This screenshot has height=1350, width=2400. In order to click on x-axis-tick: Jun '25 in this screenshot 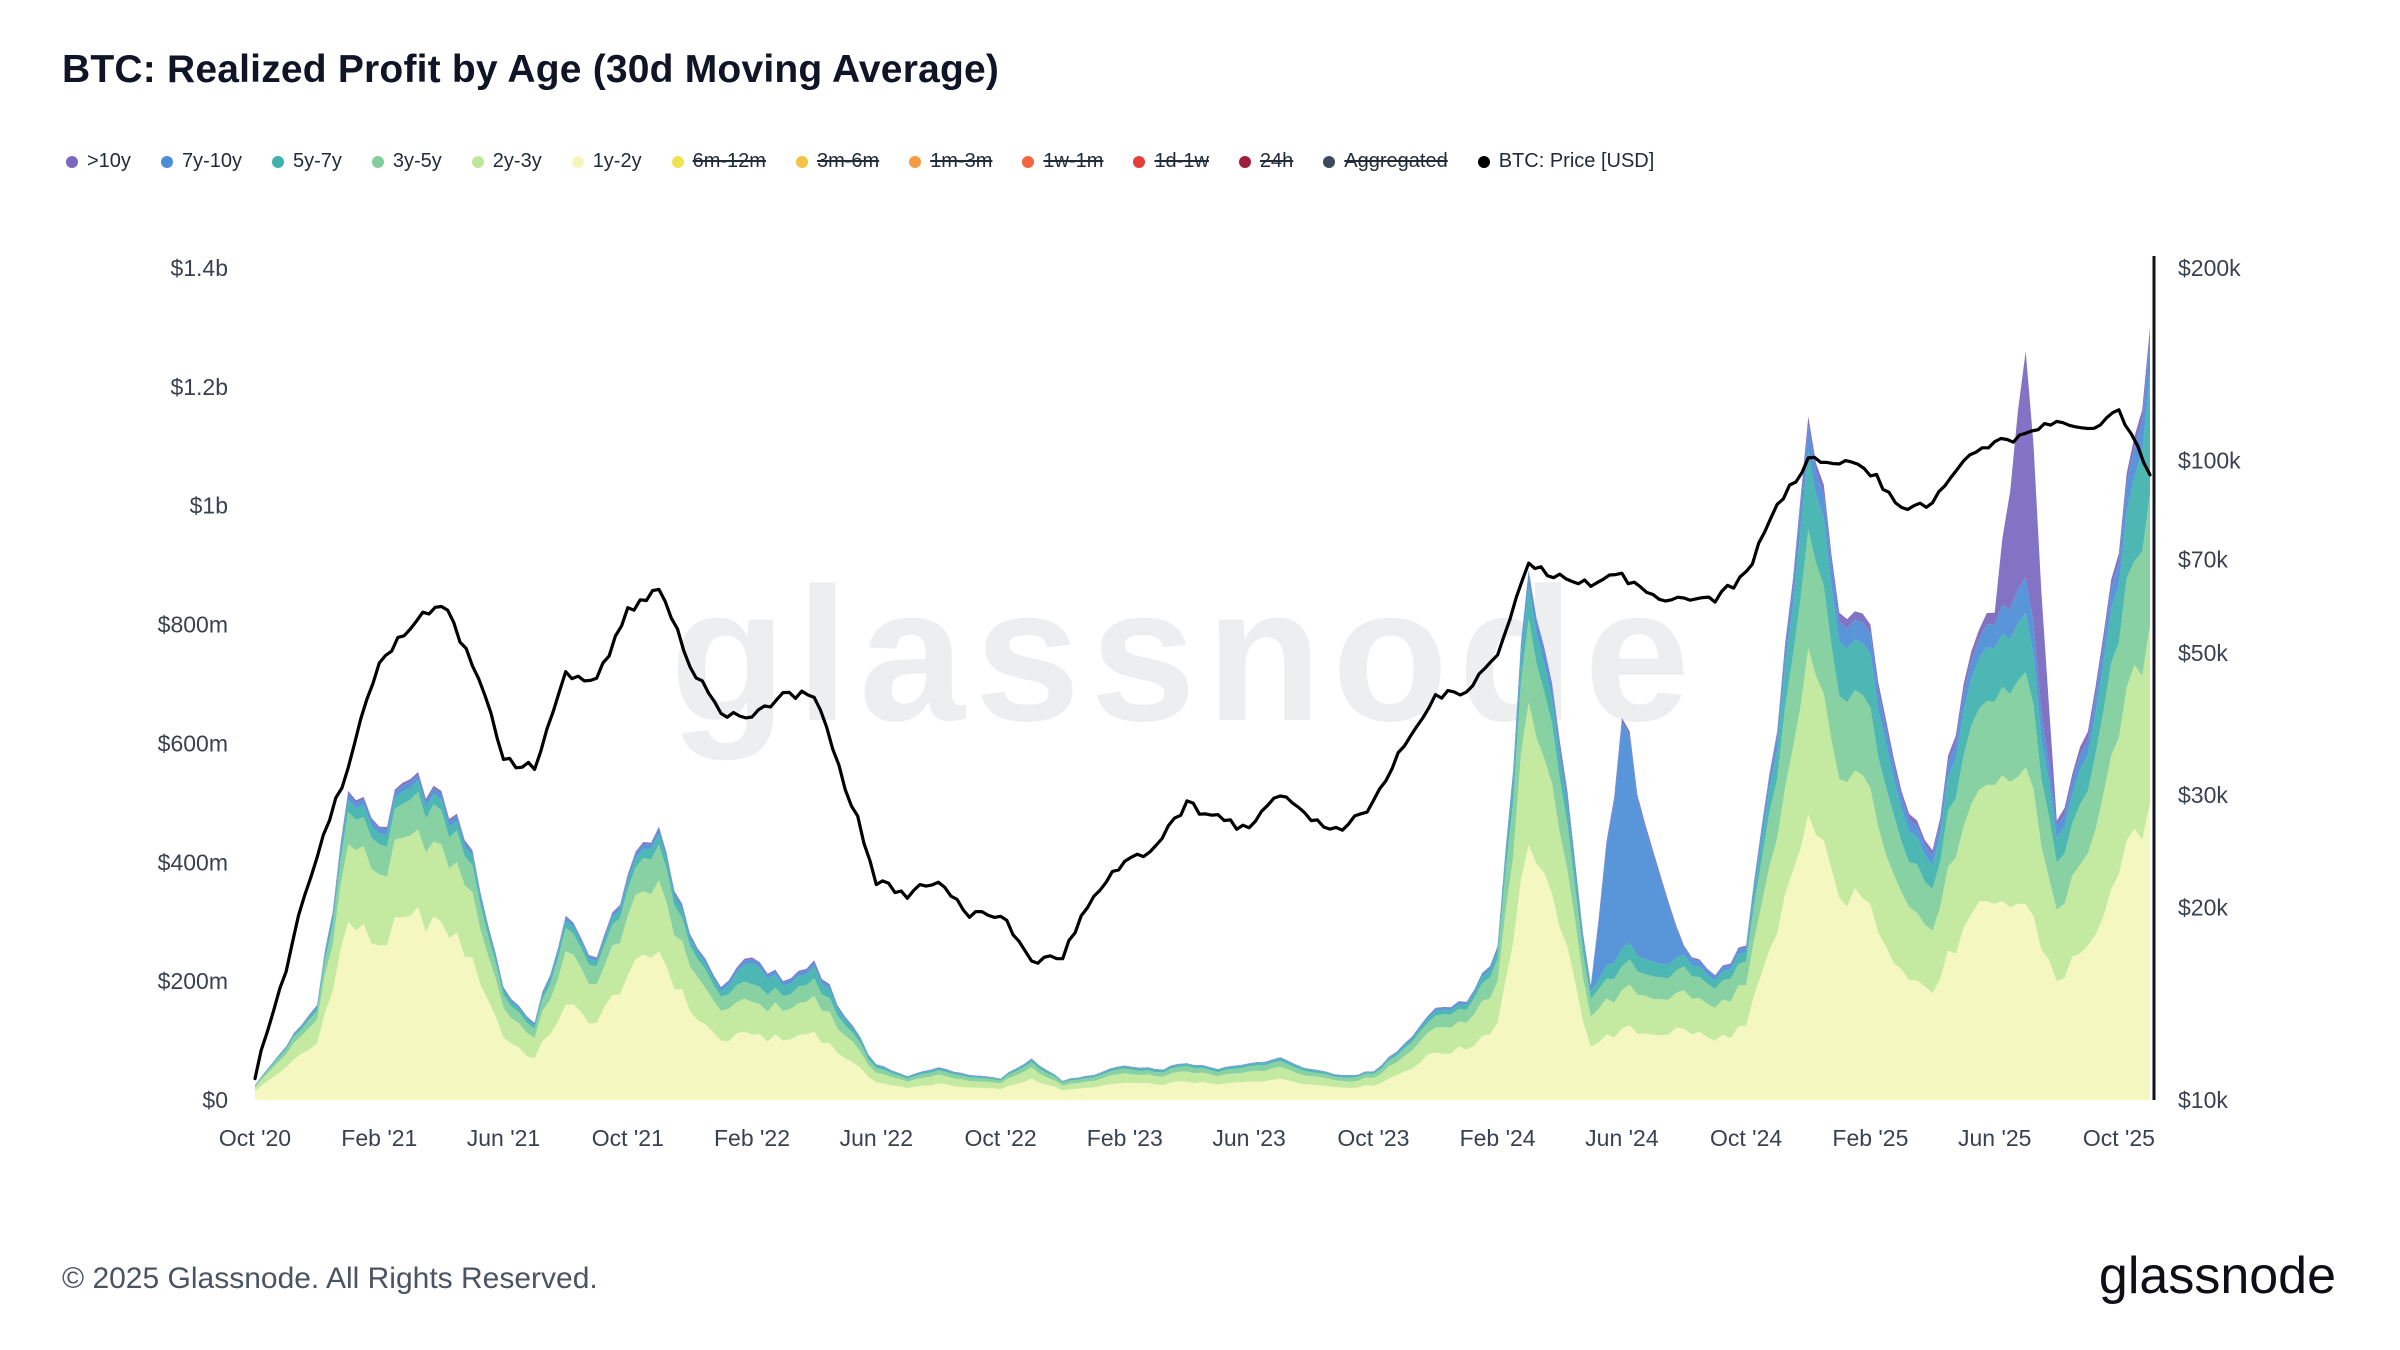, I will do `click(1994, 1138)`.